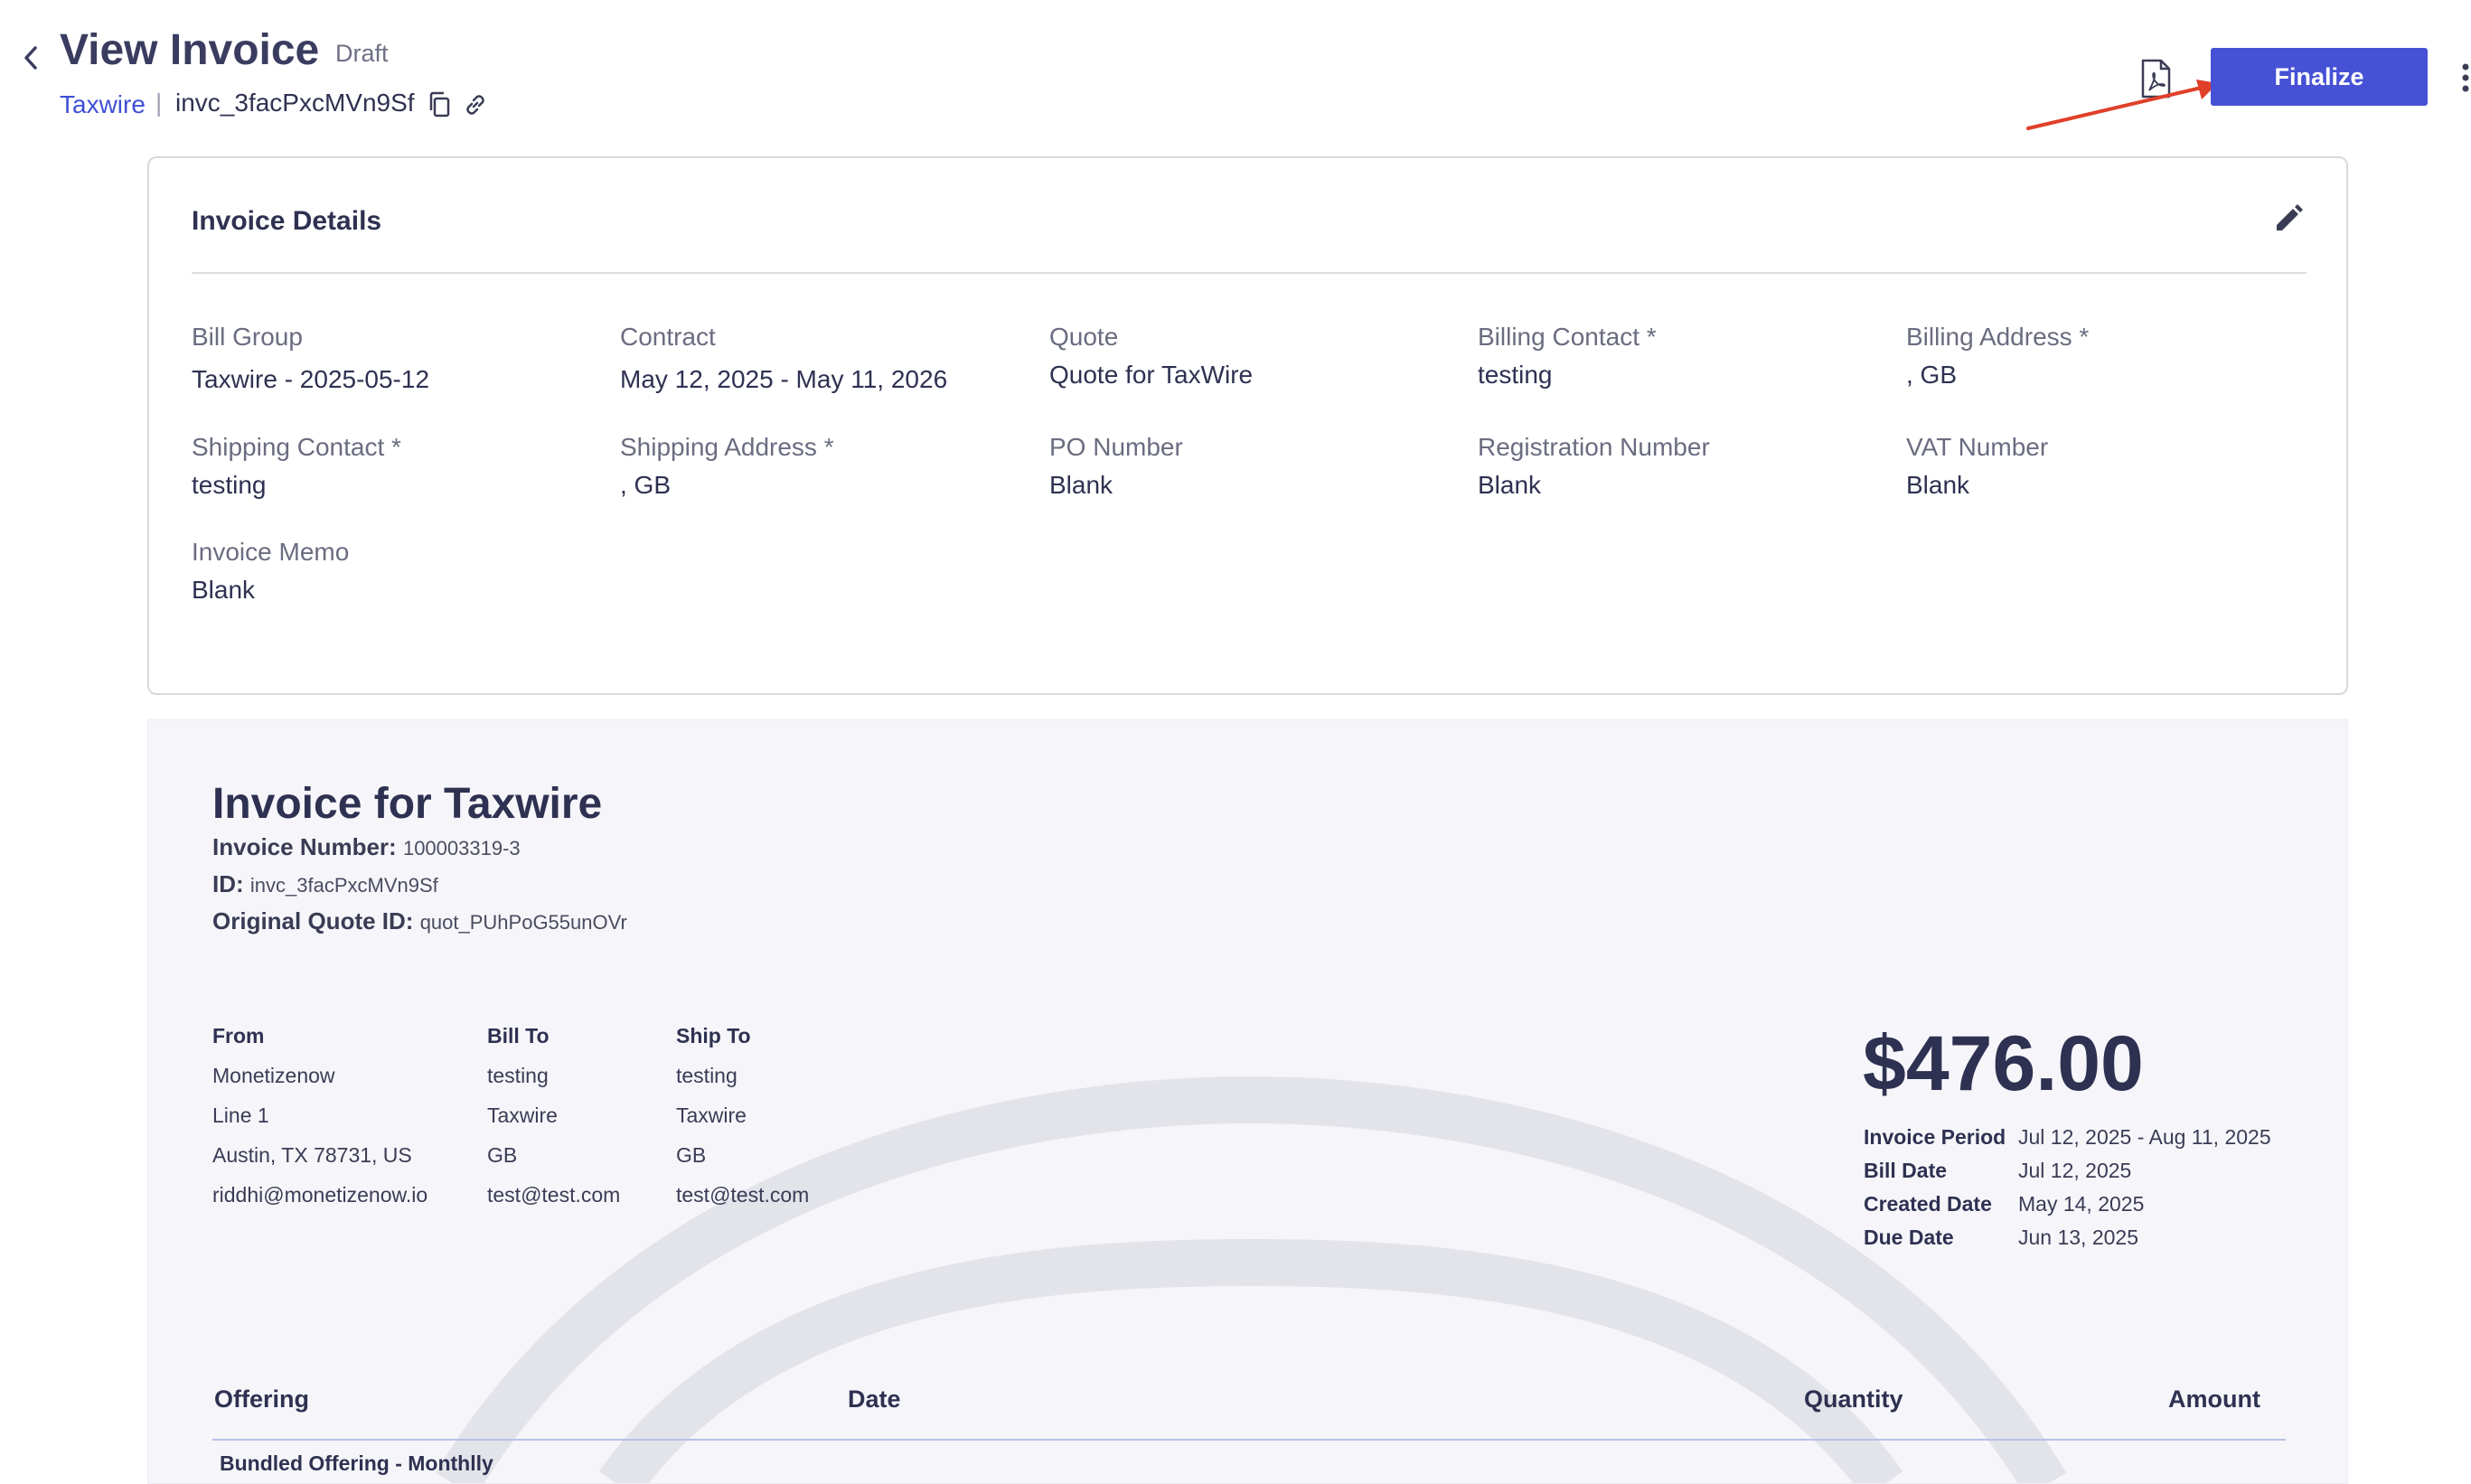 This screenshot has width=2471, height=1484. I want to click on bill-to-heading: Bill To, so click(518, 1035).